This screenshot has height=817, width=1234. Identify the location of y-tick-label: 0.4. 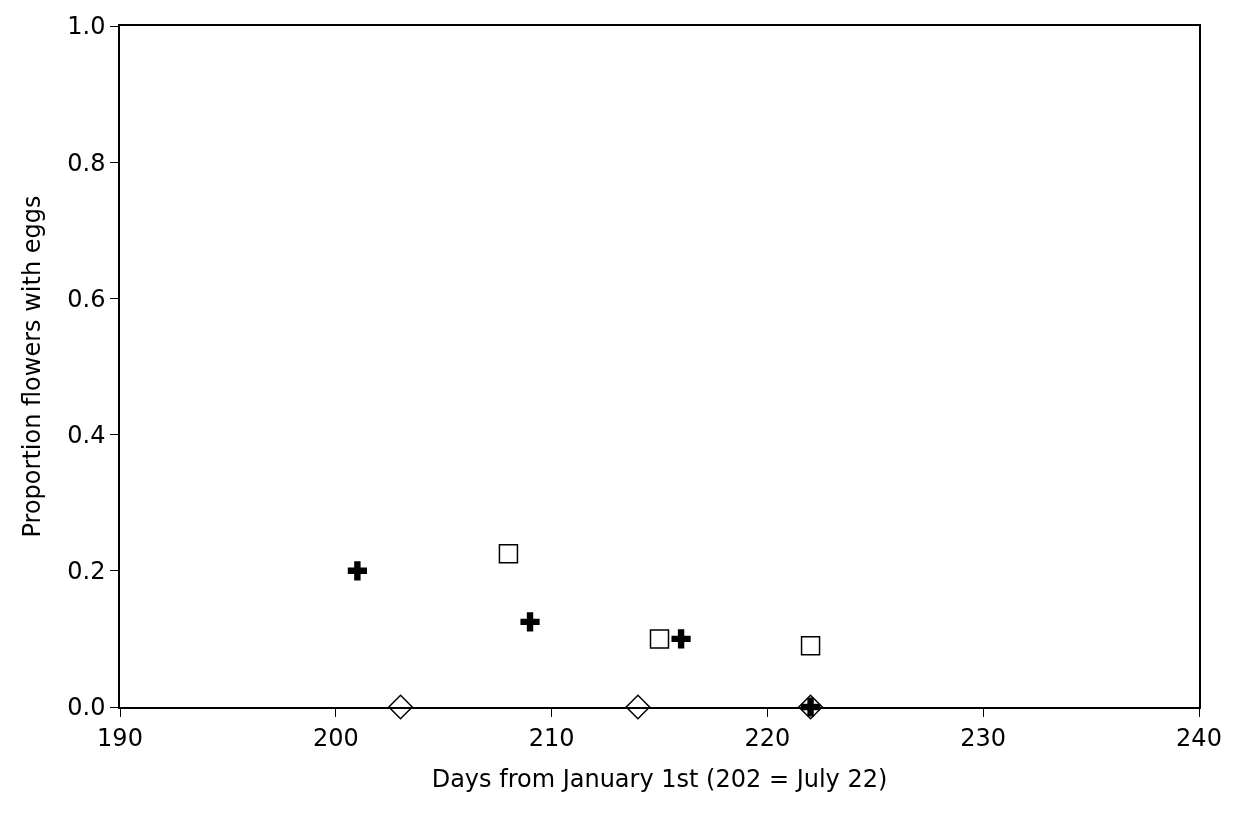
(86, 435).